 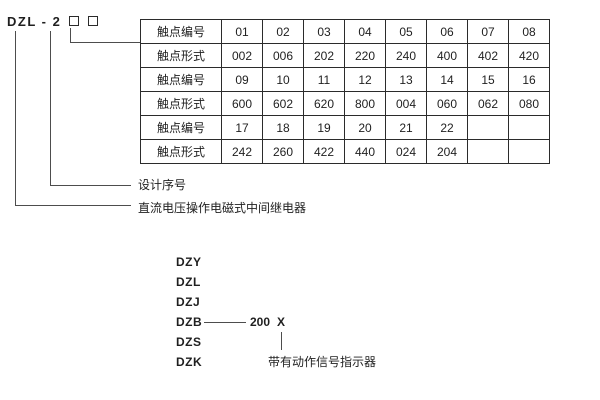 I want to click on value-cell: 13, so click(x=406, y=79).